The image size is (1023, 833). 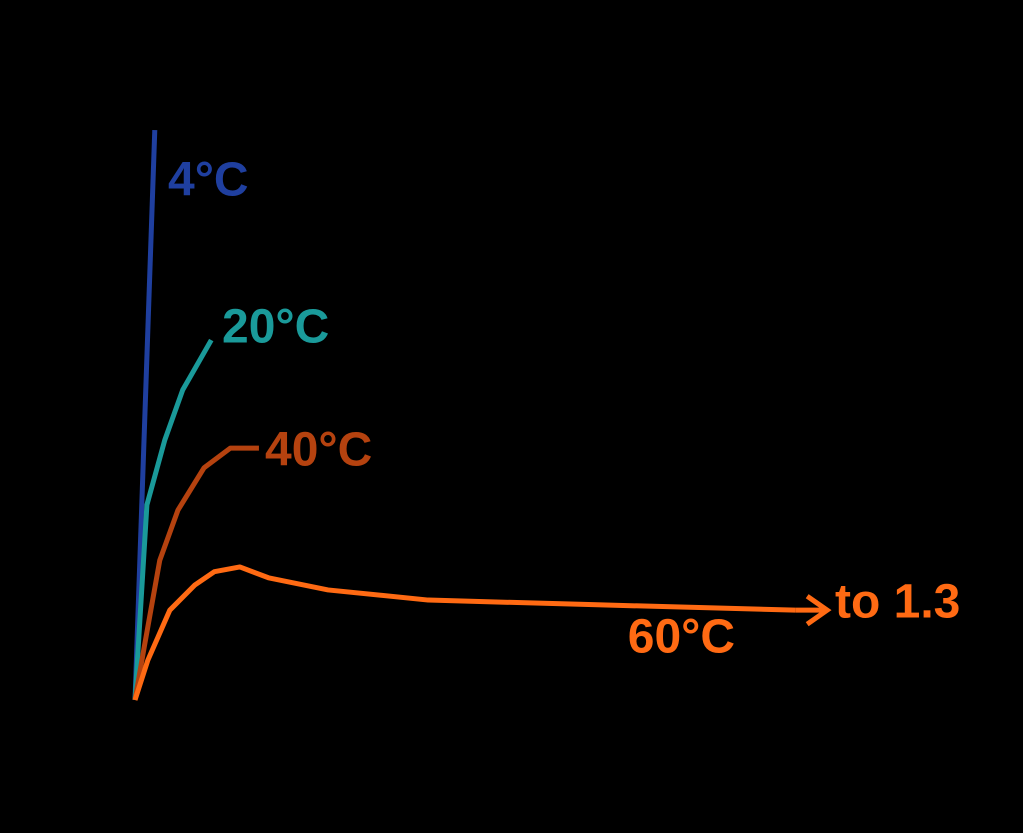 I want to click on annotation: (Plexiglas), so click(x=525, y=354).